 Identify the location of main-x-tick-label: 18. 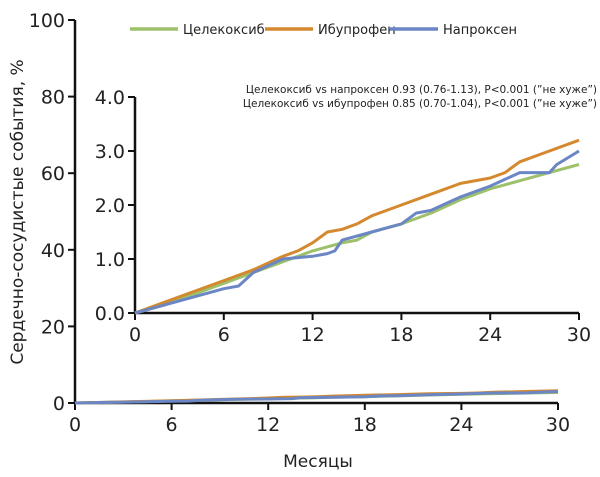
(365, 425).